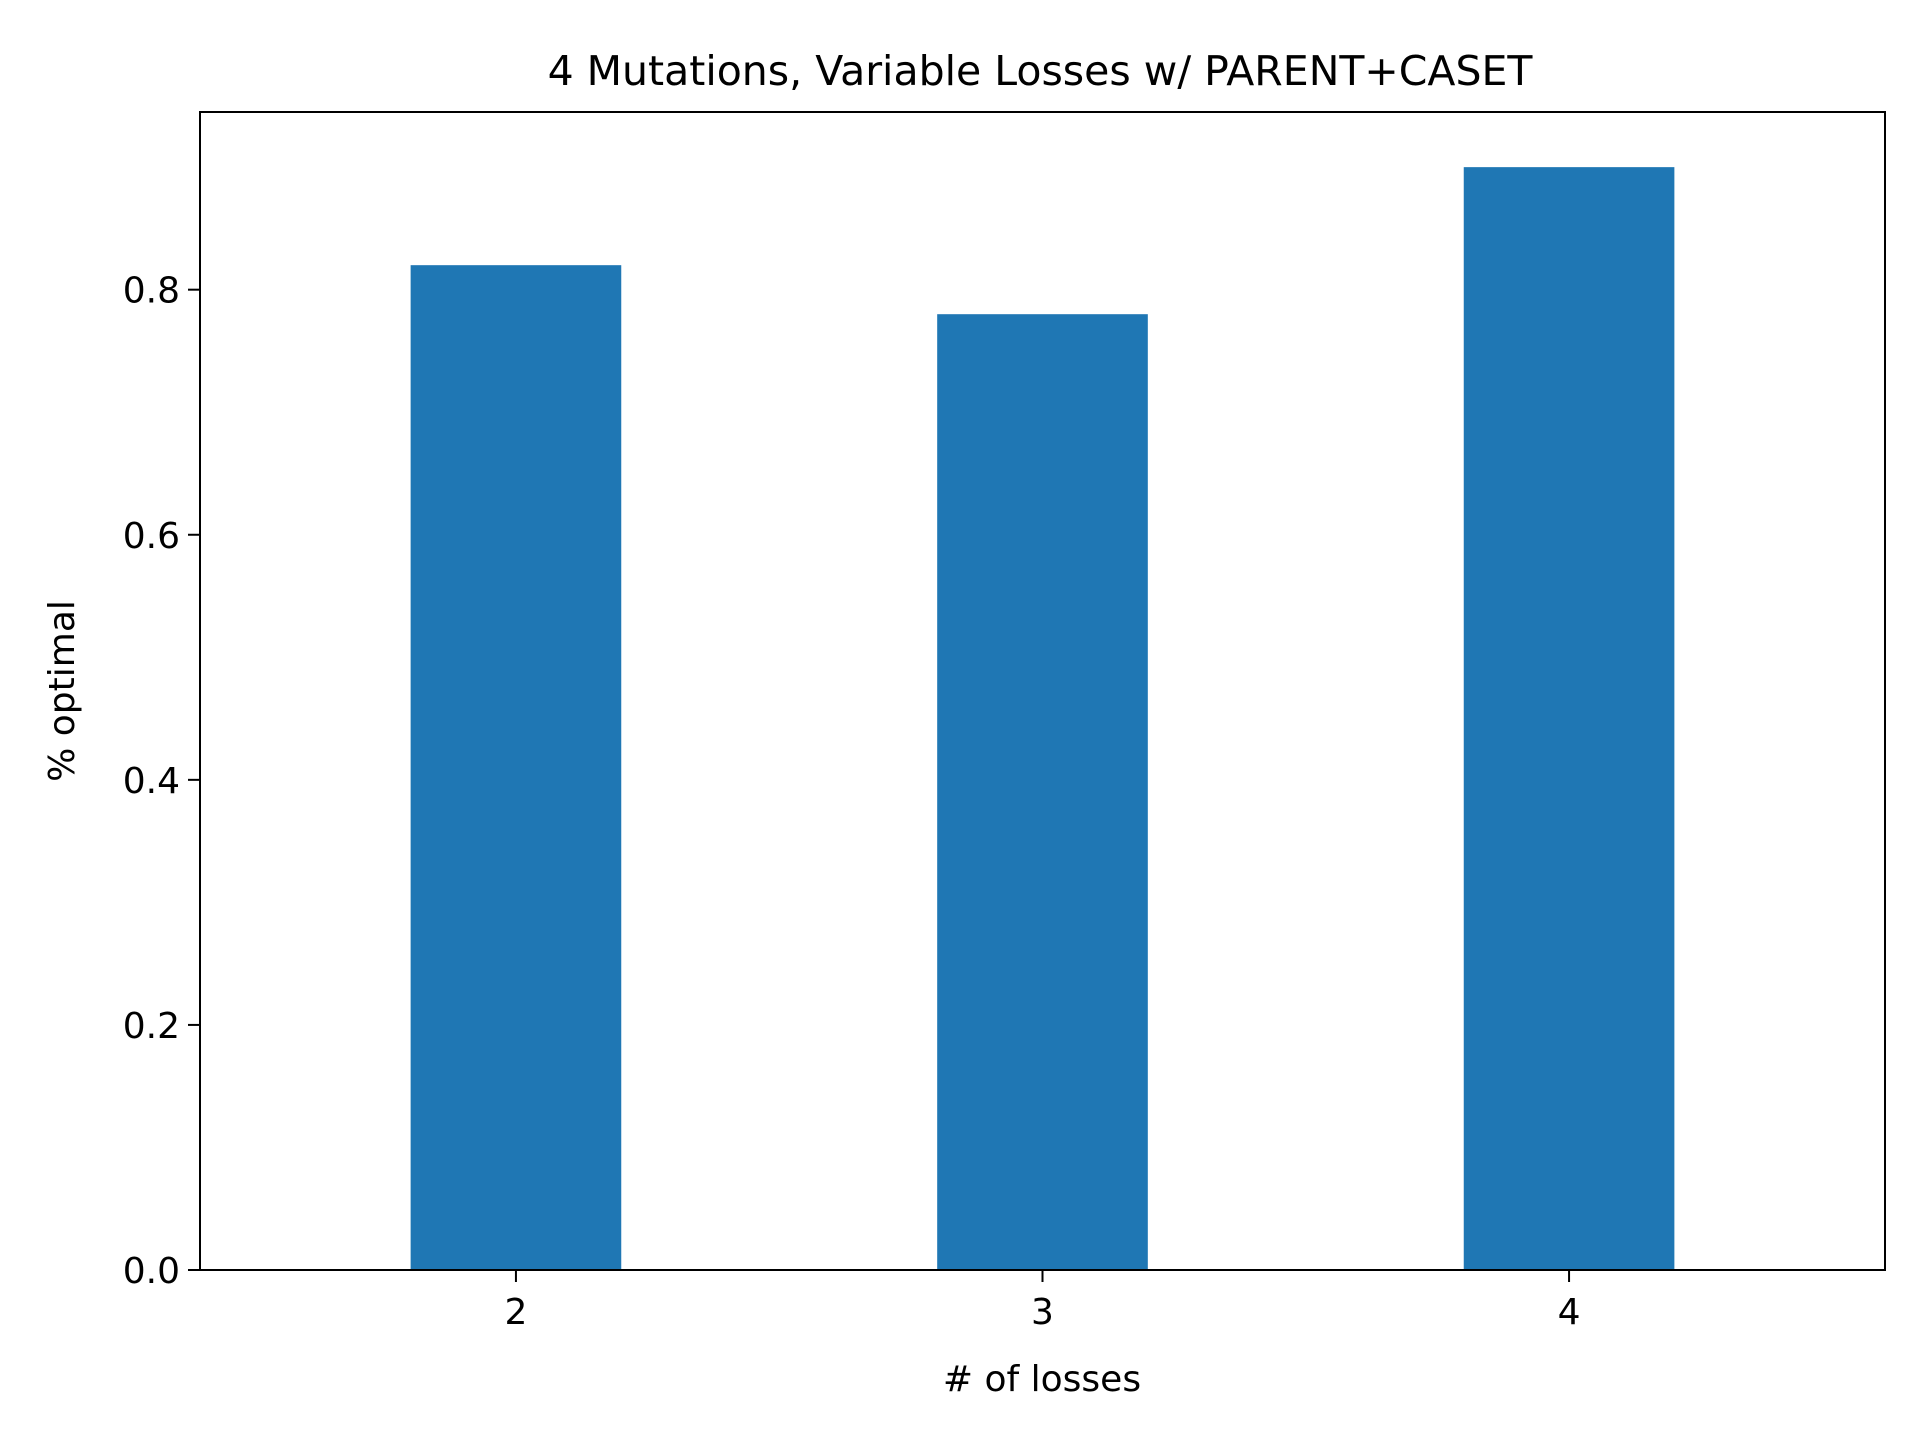  I want to click on y-axis-label: % optimal, so click(62, 691).